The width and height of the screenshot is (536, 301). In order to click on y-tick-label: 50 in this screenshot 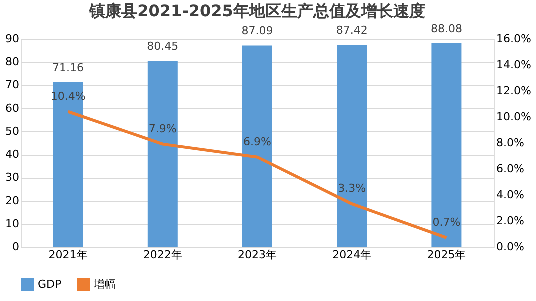, I will do `click(13, 131)`.